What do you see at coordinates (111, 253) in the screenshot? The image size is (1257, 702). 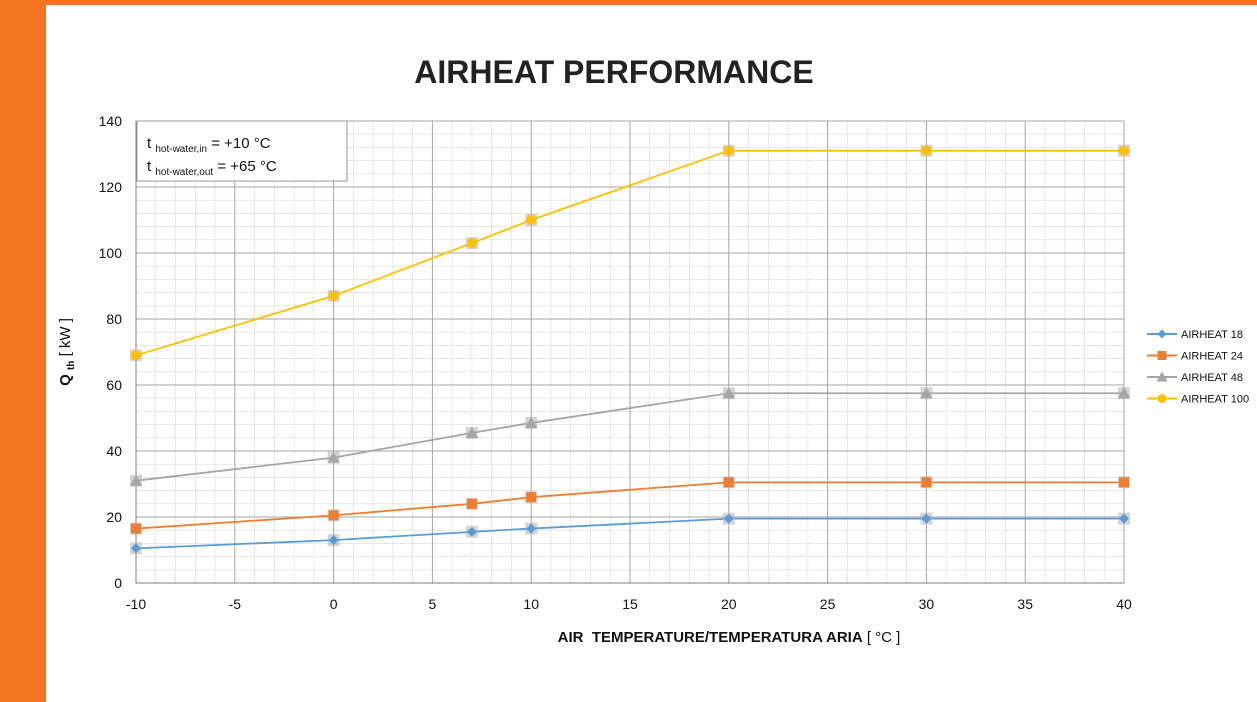 I see `y-tick-label: 100` at bounding box center [111, 253].